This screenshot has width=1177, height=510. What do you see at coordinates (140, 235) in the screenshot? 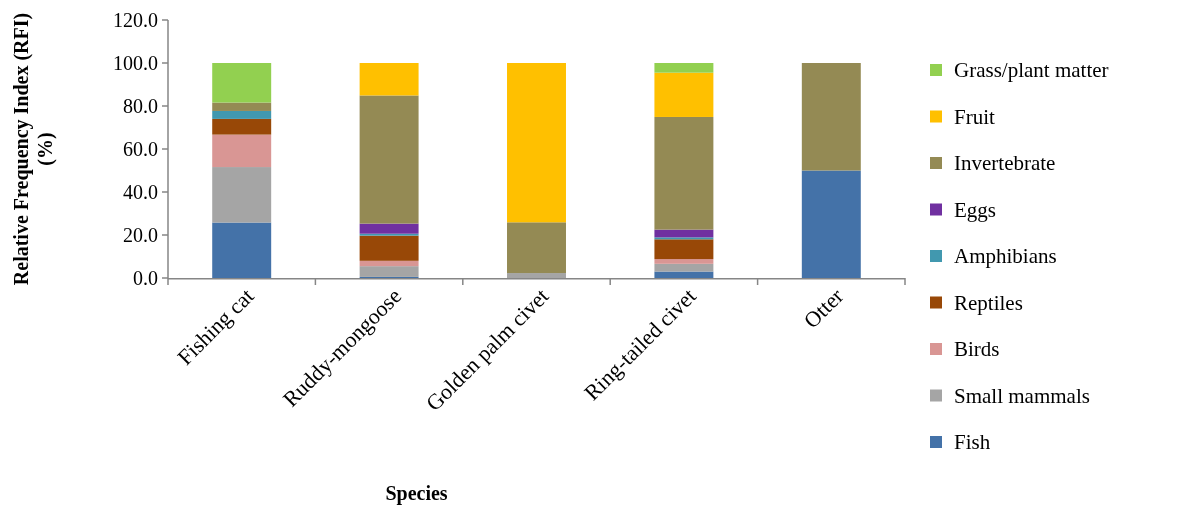
I see `y-tick-label: 20.0` at bounding box center [140, 235].